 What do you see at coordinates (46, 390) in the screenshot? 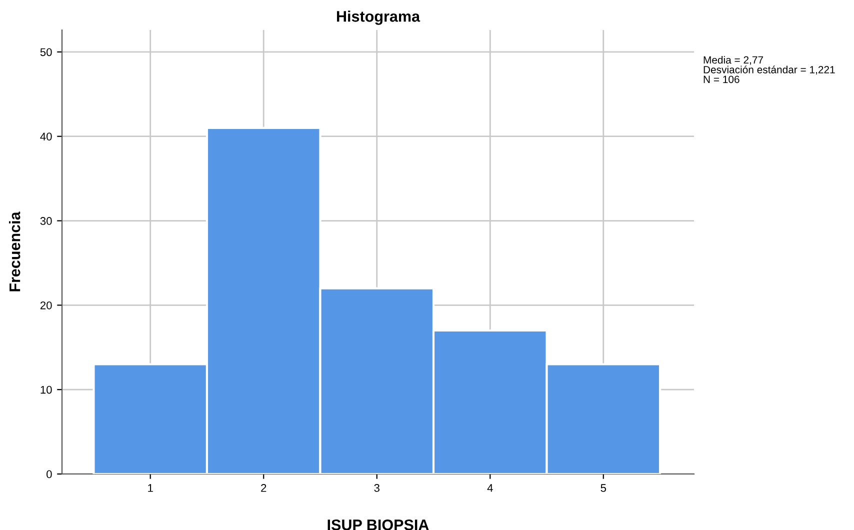
I see `y-tick-label: 10` at bounding box center [46, 390].